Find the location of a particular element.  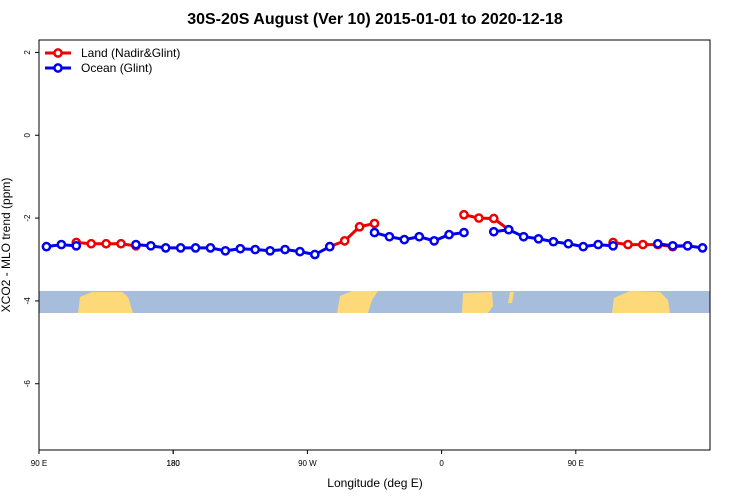

legend-label: Ocean (Glint) is located at coordinates (116, 68).